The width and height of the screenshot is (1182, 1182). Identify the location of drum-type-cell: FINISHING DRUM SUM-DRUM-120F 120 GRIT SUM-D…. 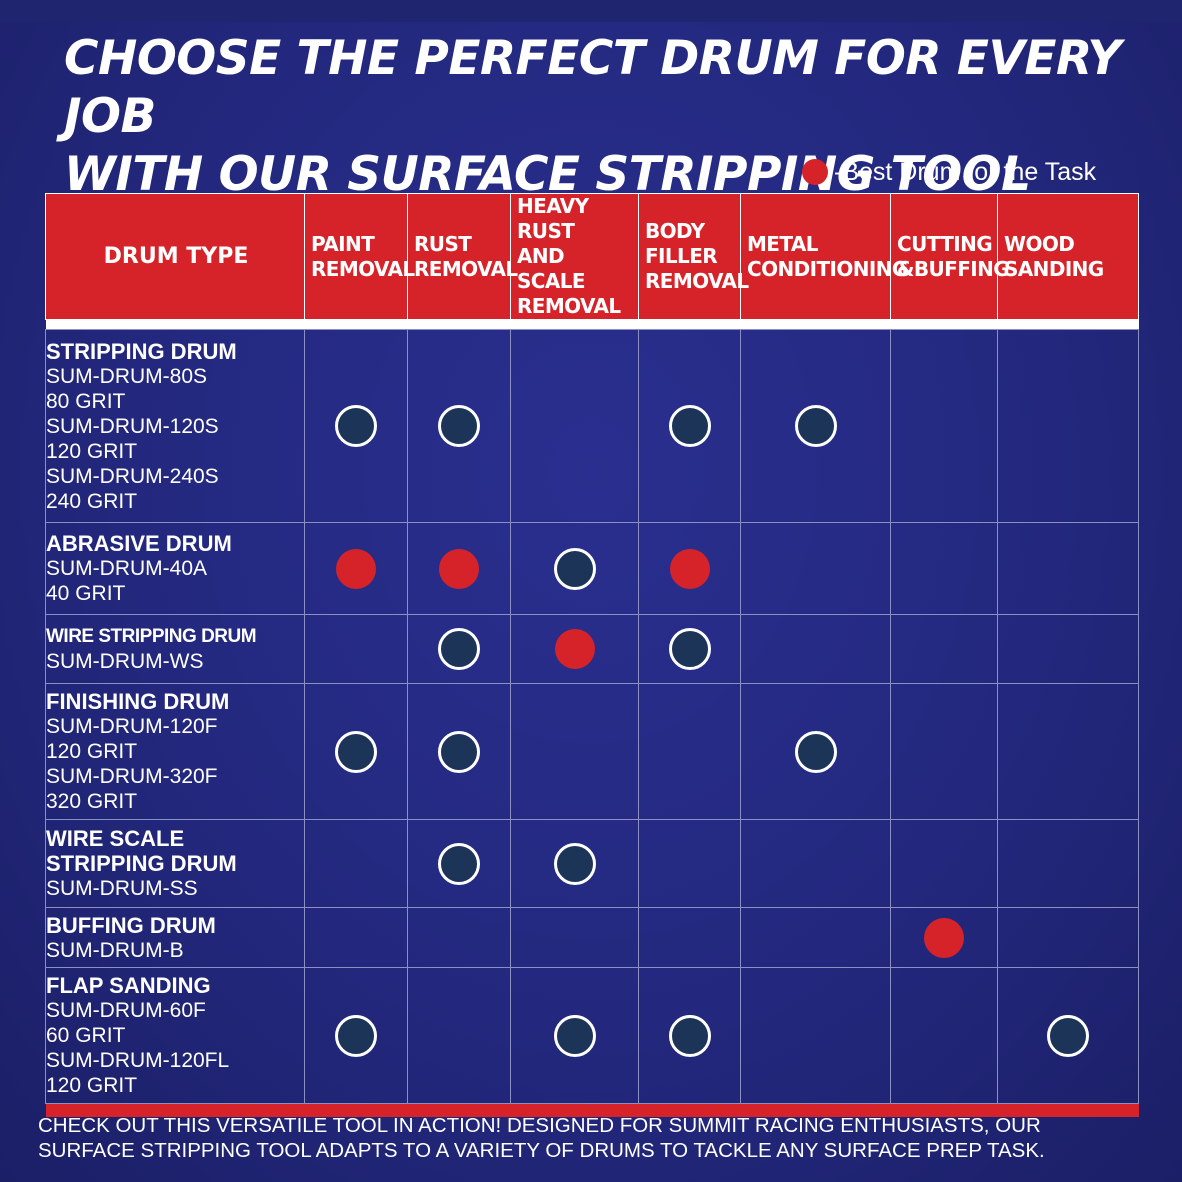
(175, 751).